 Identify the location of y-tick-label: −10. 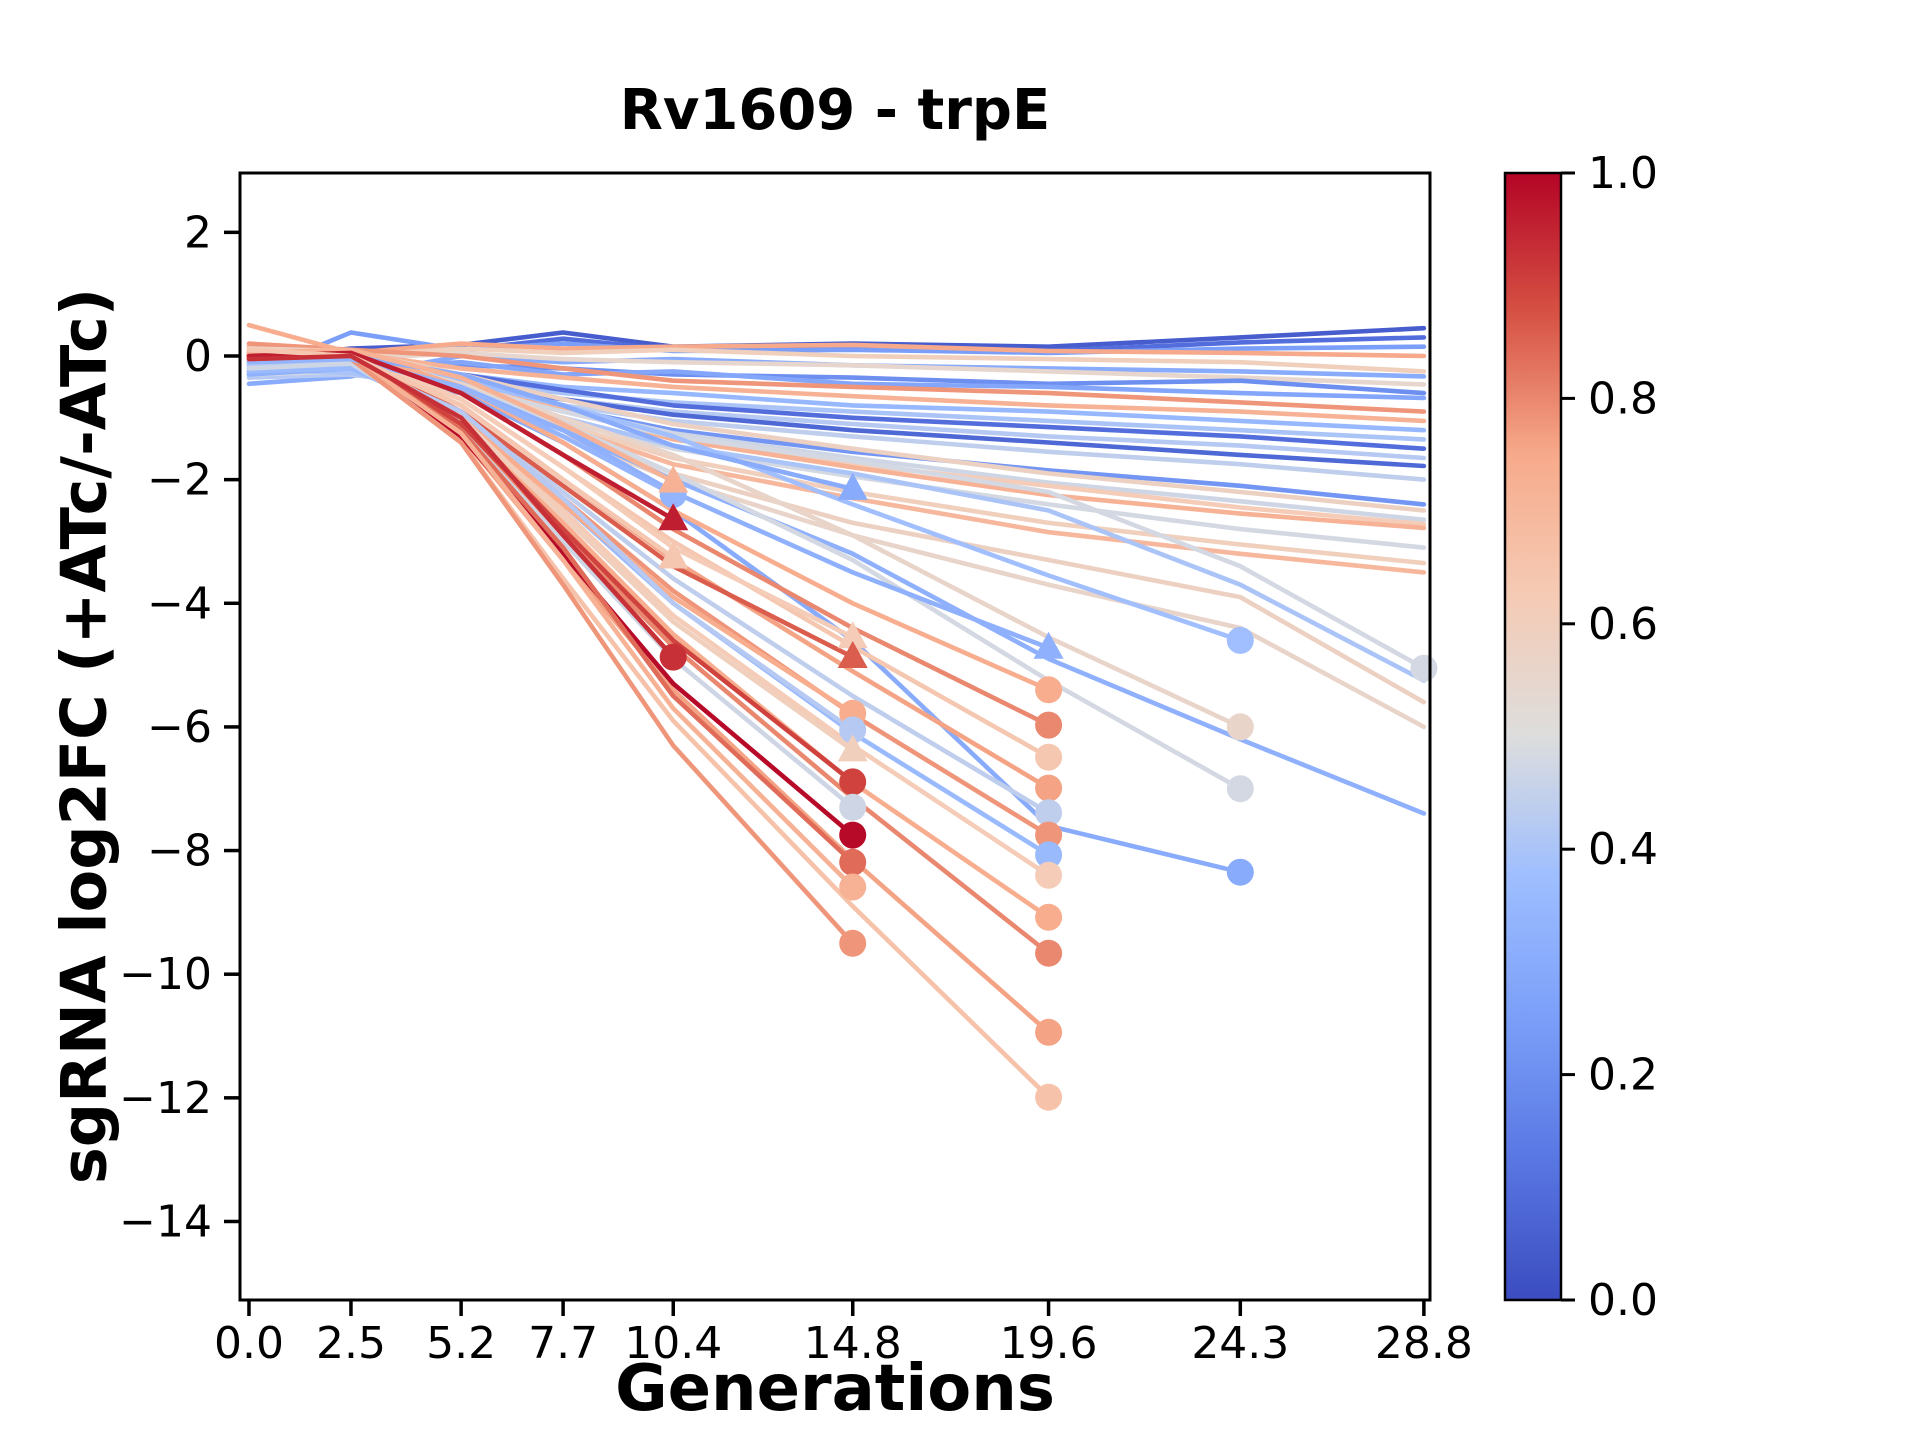
(165, 974).